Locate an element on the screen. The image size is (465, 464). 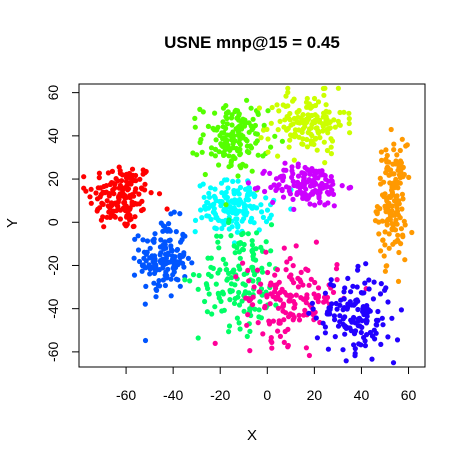
x-axis: -60 -40 -20 0 20 40 60 is located at coordinates (266, 384).